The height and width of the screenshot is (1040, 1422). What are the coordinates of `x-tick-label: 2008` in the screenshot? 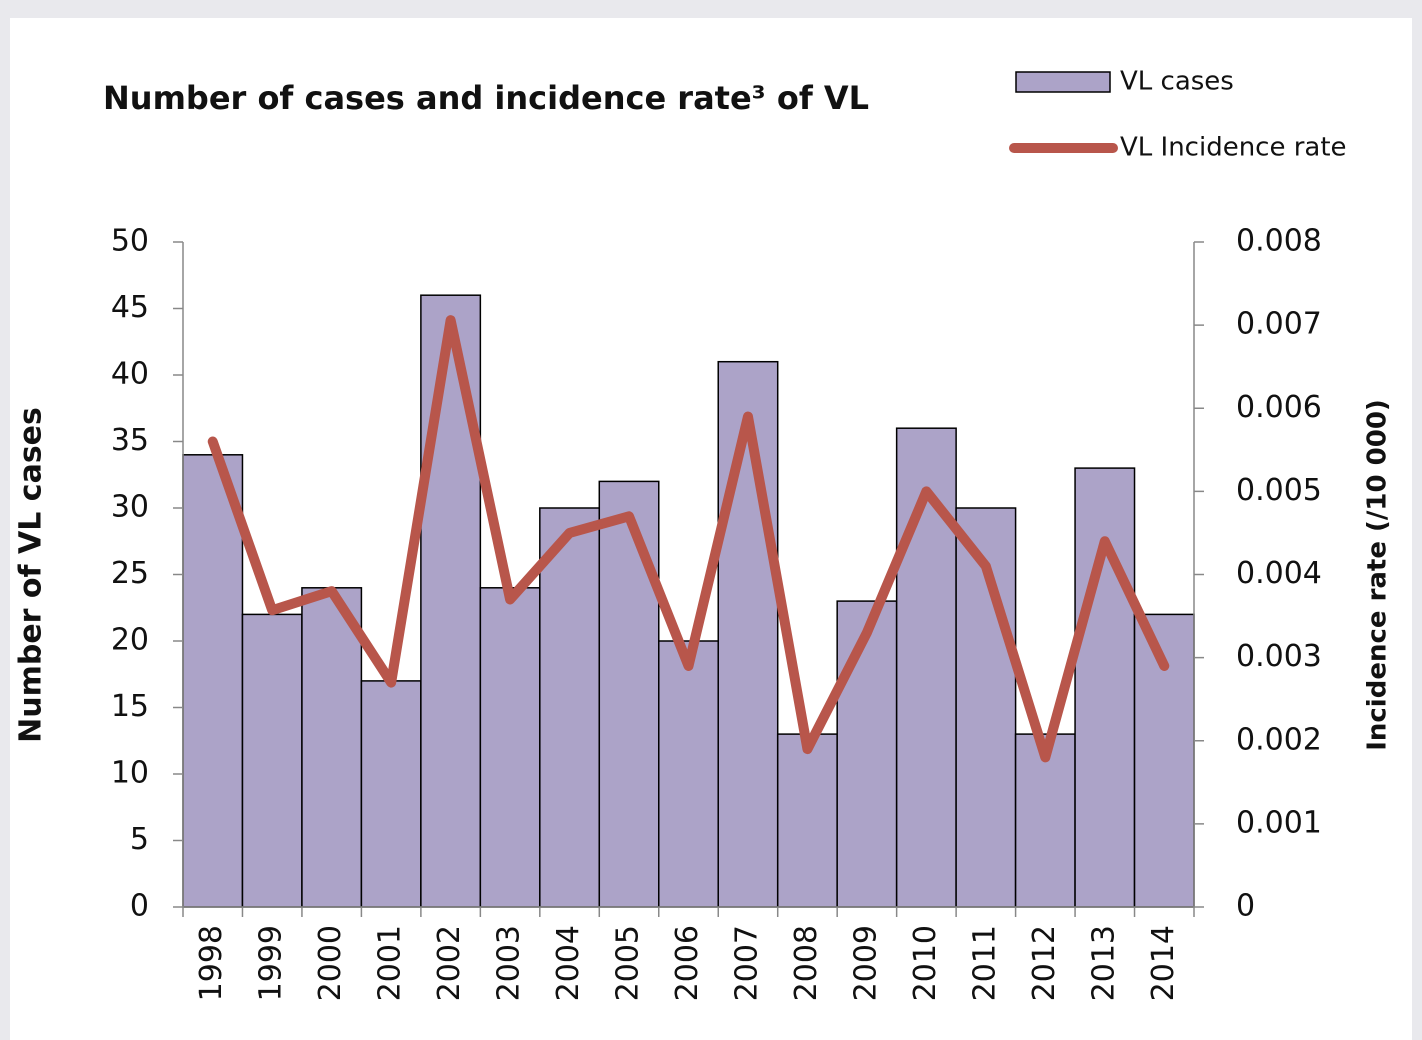 It's located at (806, 963).